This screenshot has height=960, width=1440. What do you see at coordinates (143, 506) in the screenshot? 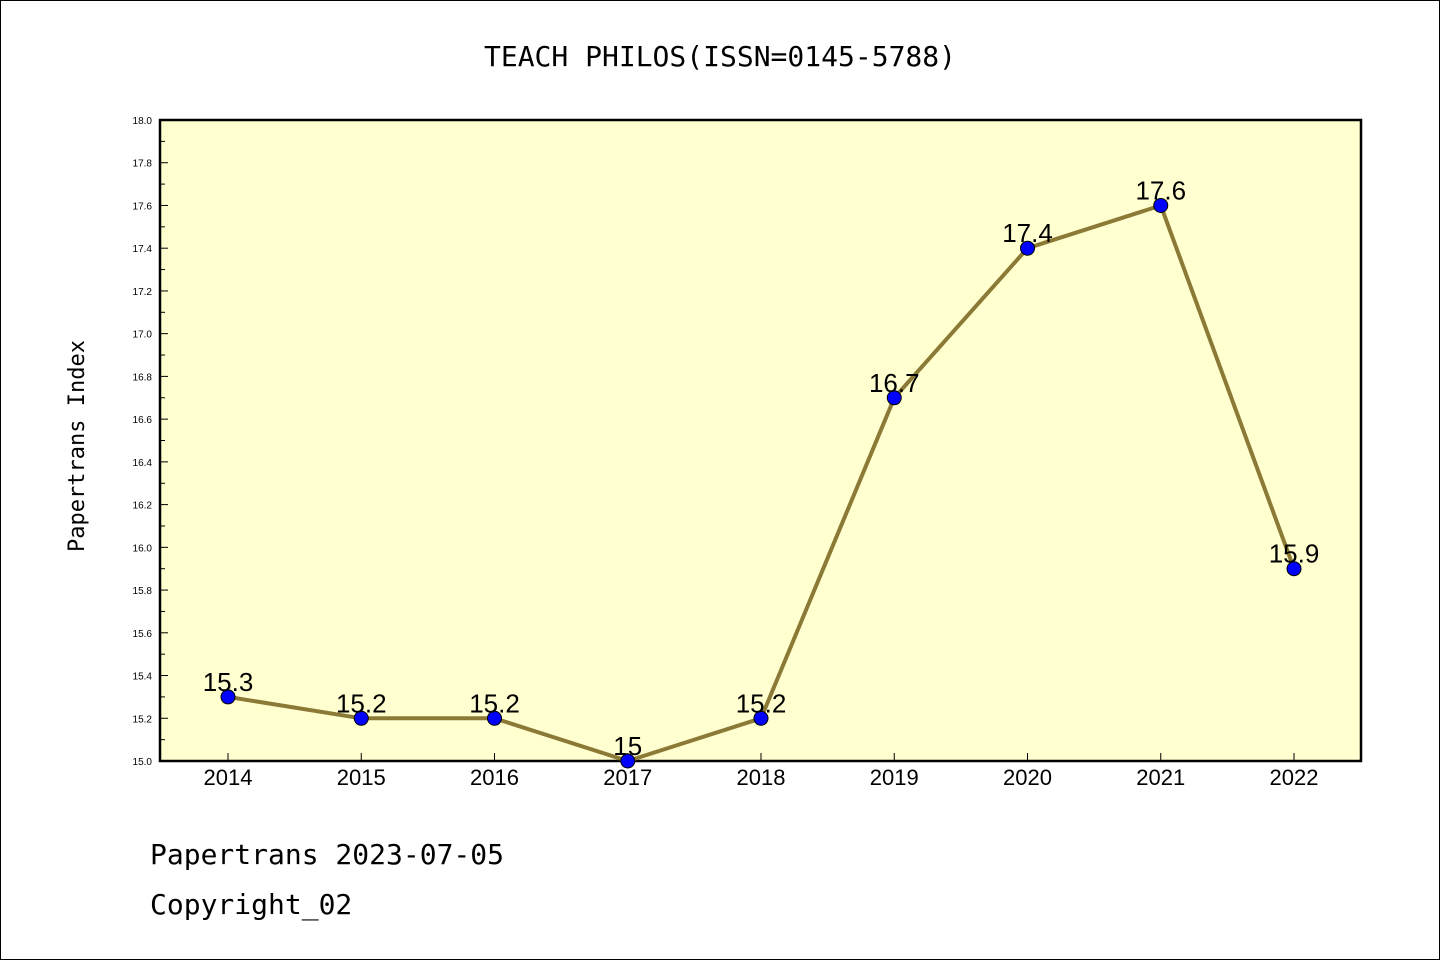
I see `y-tick-label: 16.2` at bounding box center [143, 506].